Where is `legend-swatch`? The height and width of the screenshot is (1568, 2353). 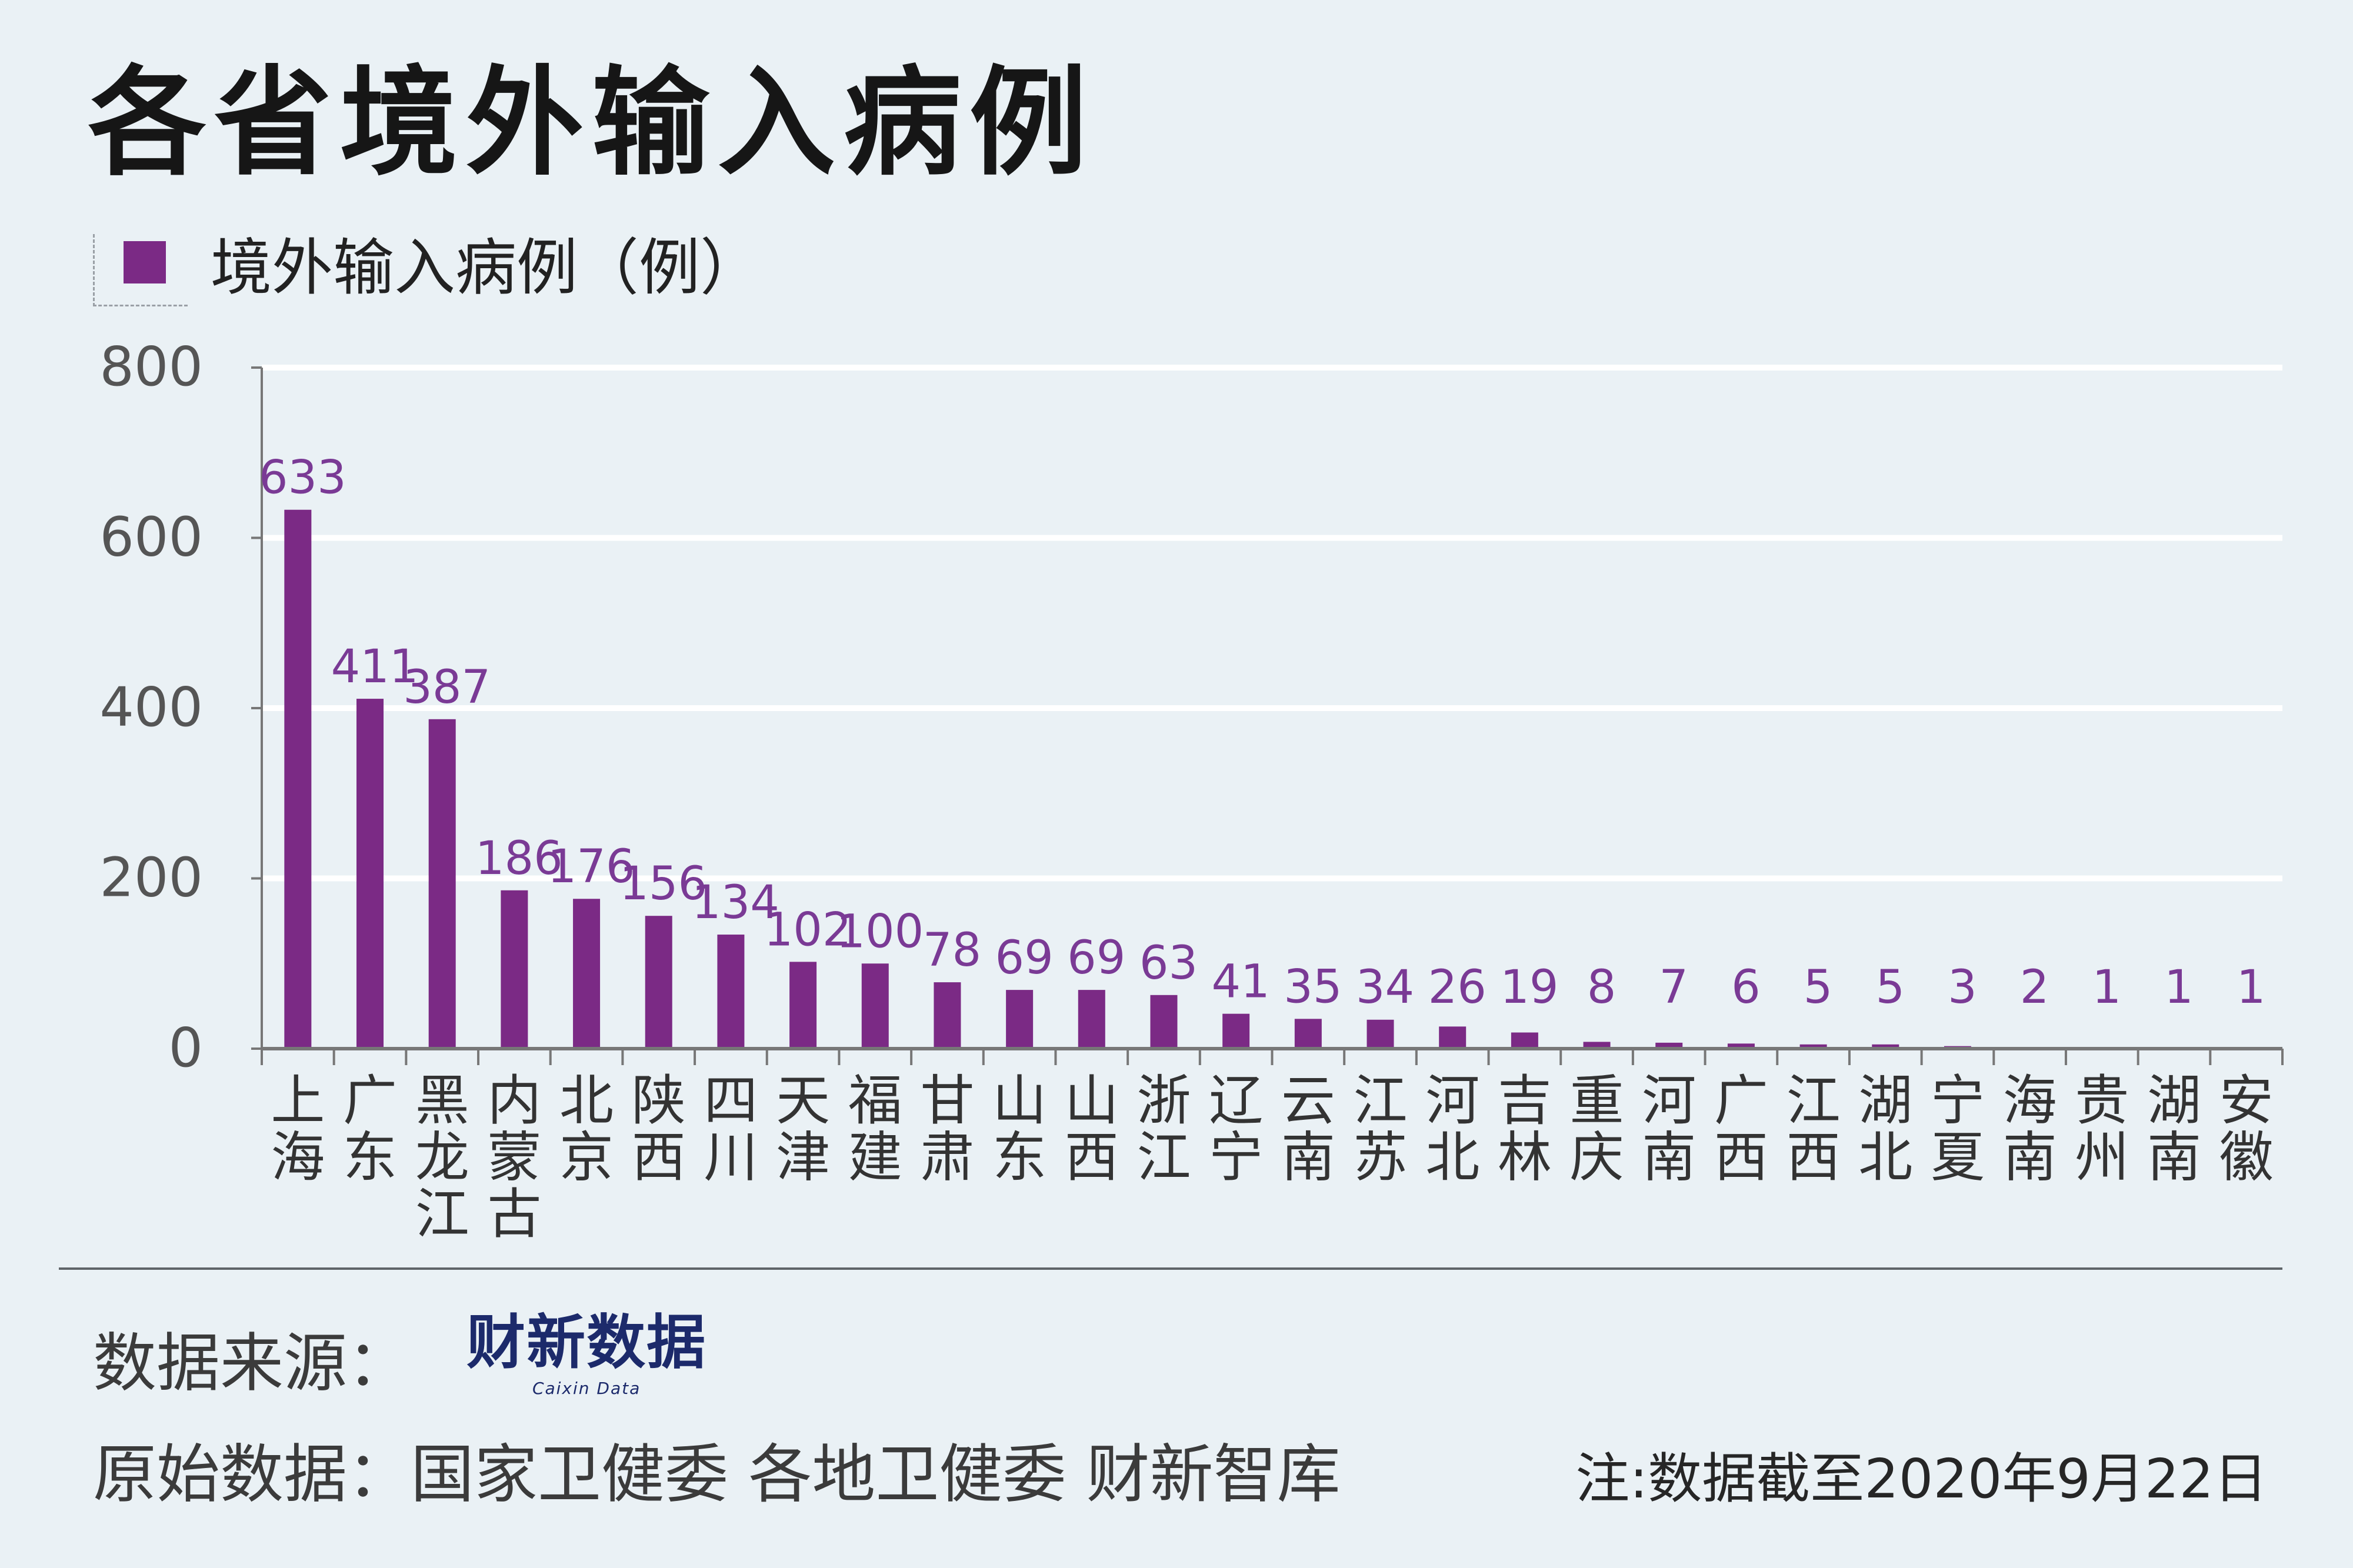 legend-swatch is located at coordinates (145, 262).